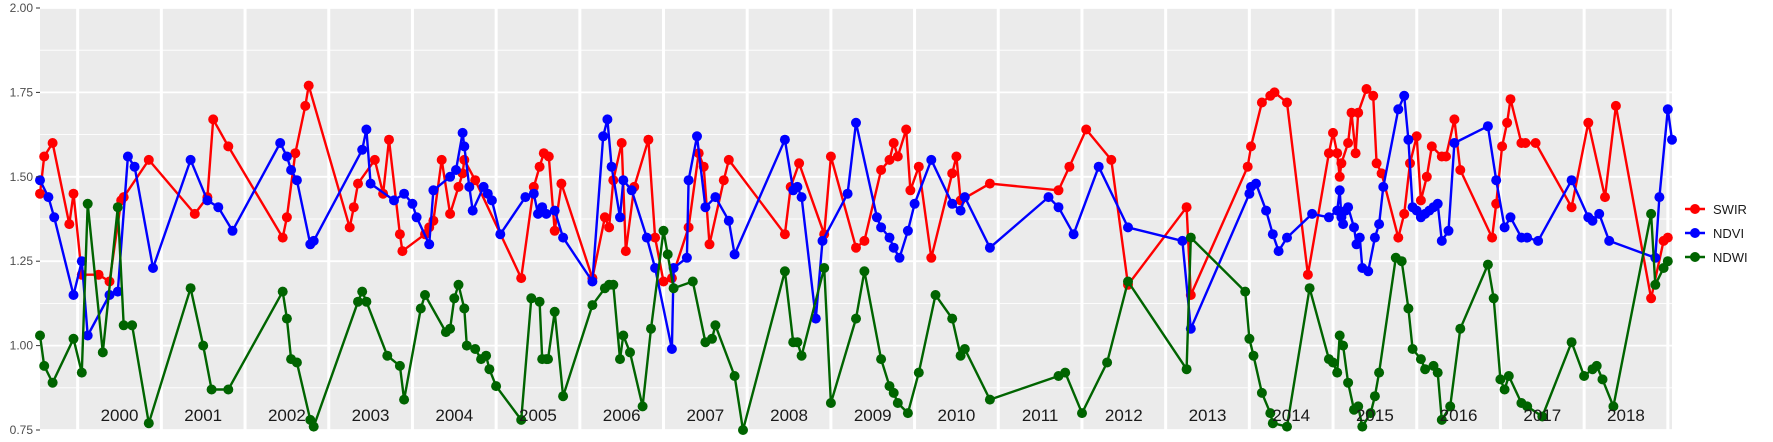  What do you see at coordinates (22, 430) in the screenshot?
I see `y-tick-label: 0.75` at bounding box center [22, 430].